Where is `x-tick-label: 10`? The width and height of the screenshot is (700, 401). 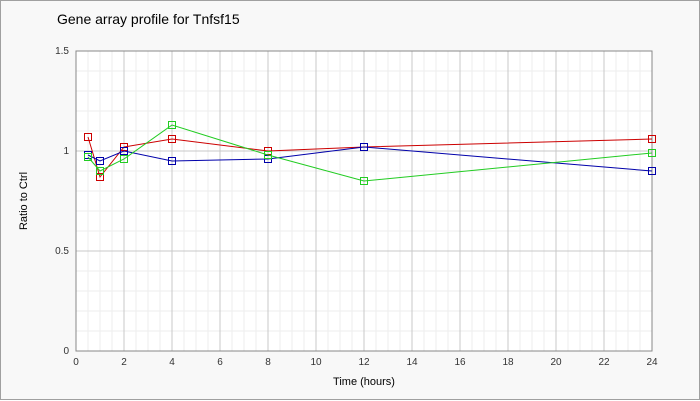 x-tick-label: 10 is located at coordinates (316, 362).